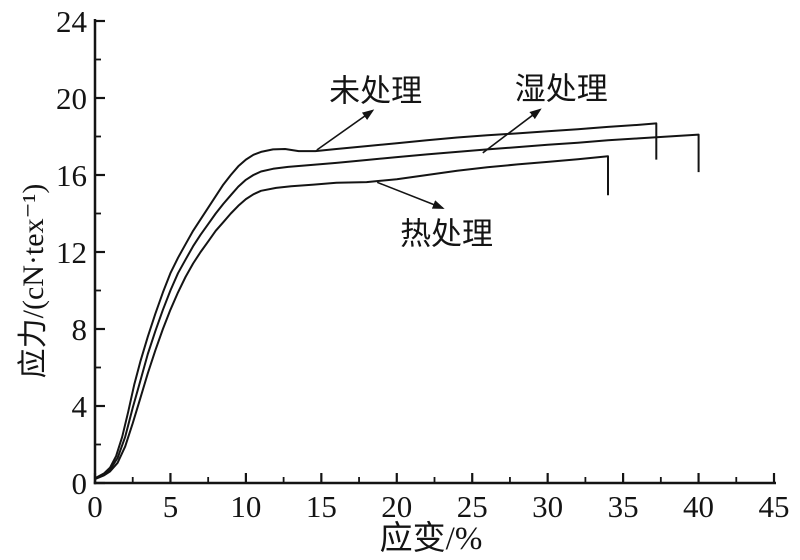  Describe the element at coordinates (561, 89) in the screenshot. I see `curve-label-wet-treated: 湿处理` at that location.